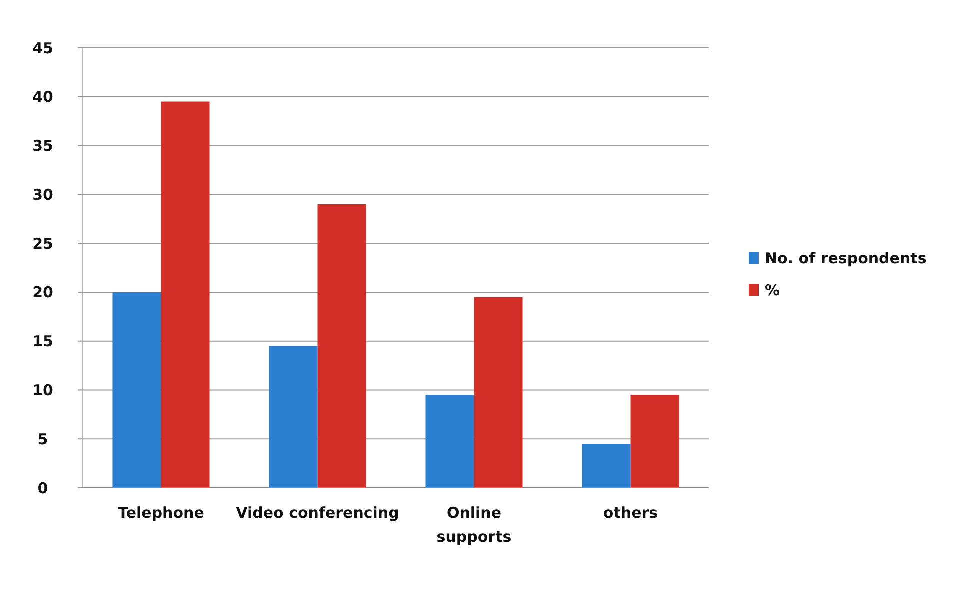 Image resolution: width=967 pixels, height=591 pixels. Describe the element at coordinates (318, 513) in the screenshot. I see `x-tick-label: Video conferencing` at that location.